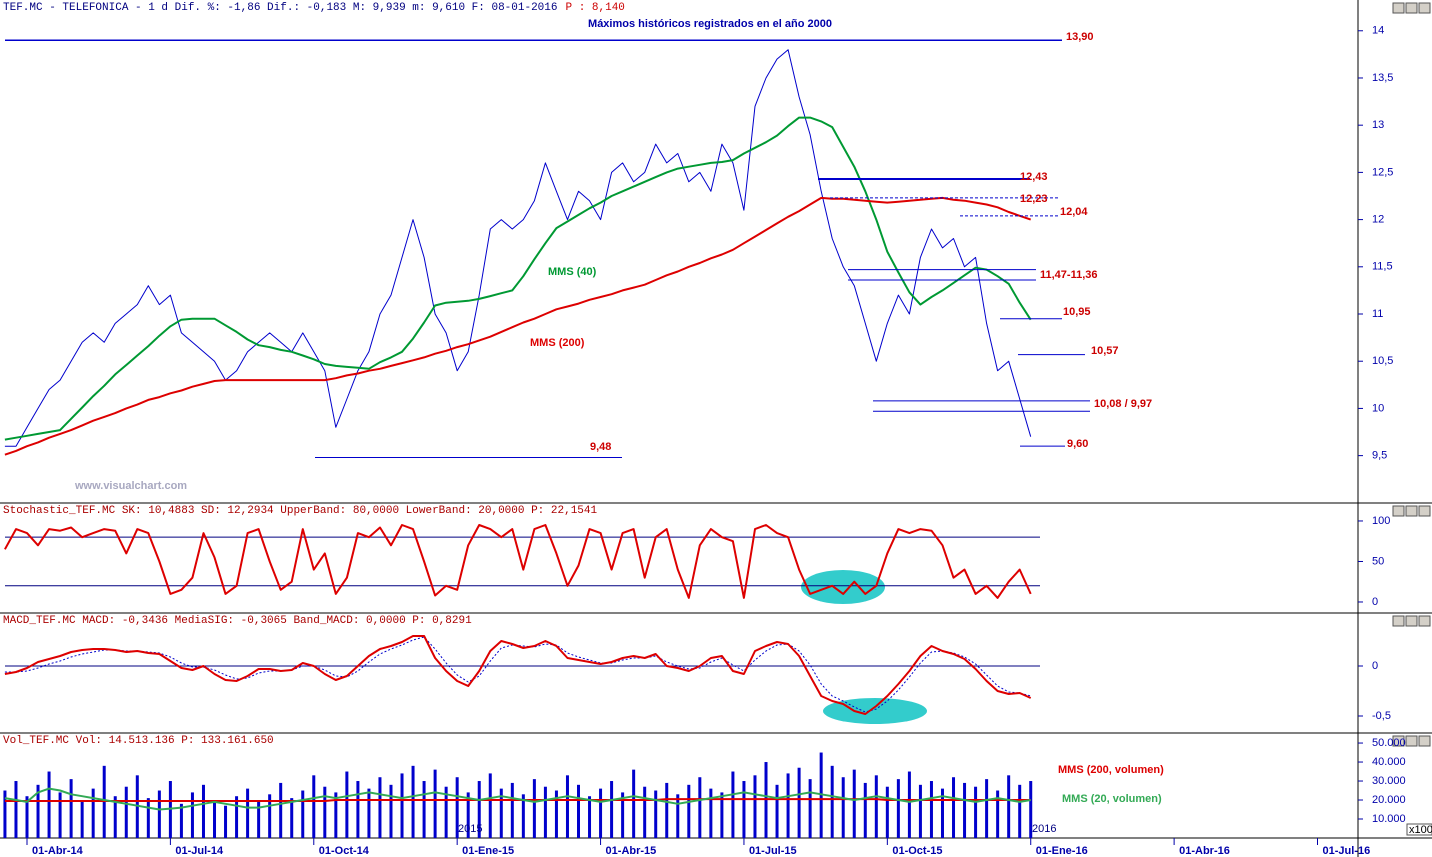  Describe the element at coordinates (595, 8) in the screenshot. I see `header-price: P : 8,140` at that location.